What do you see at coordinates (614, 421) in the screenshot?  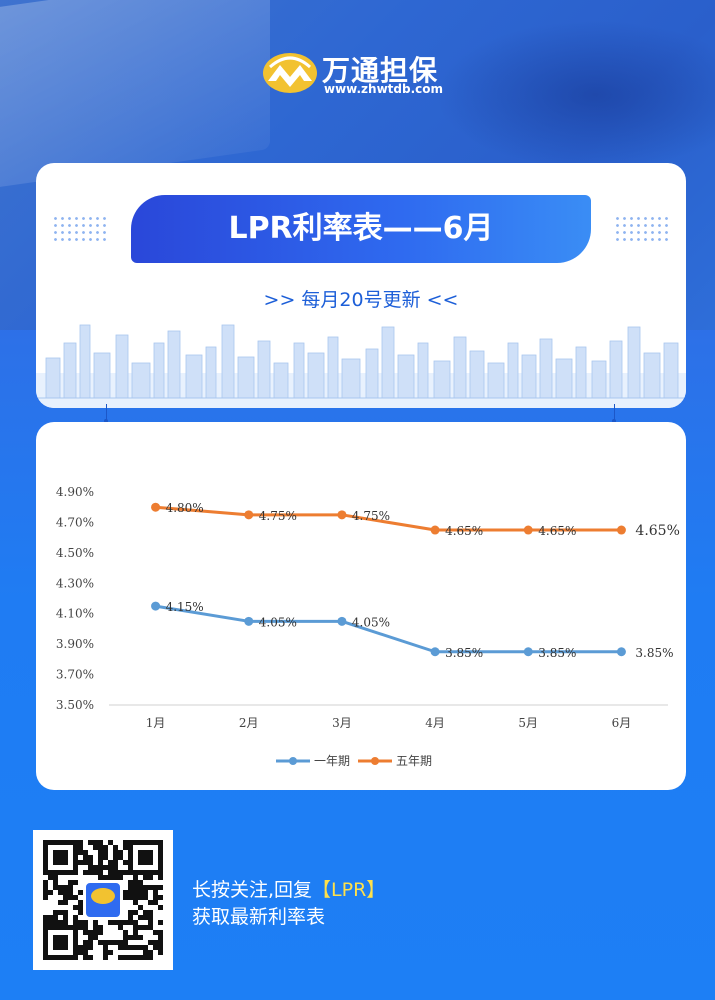 I see `connector-dot-right` at bounding box center [614, 421].